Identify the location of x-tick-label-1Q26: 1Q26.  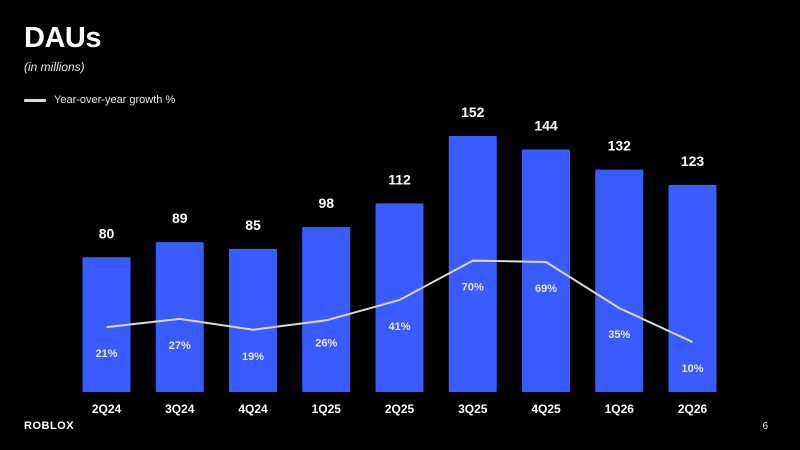
(620, 409).